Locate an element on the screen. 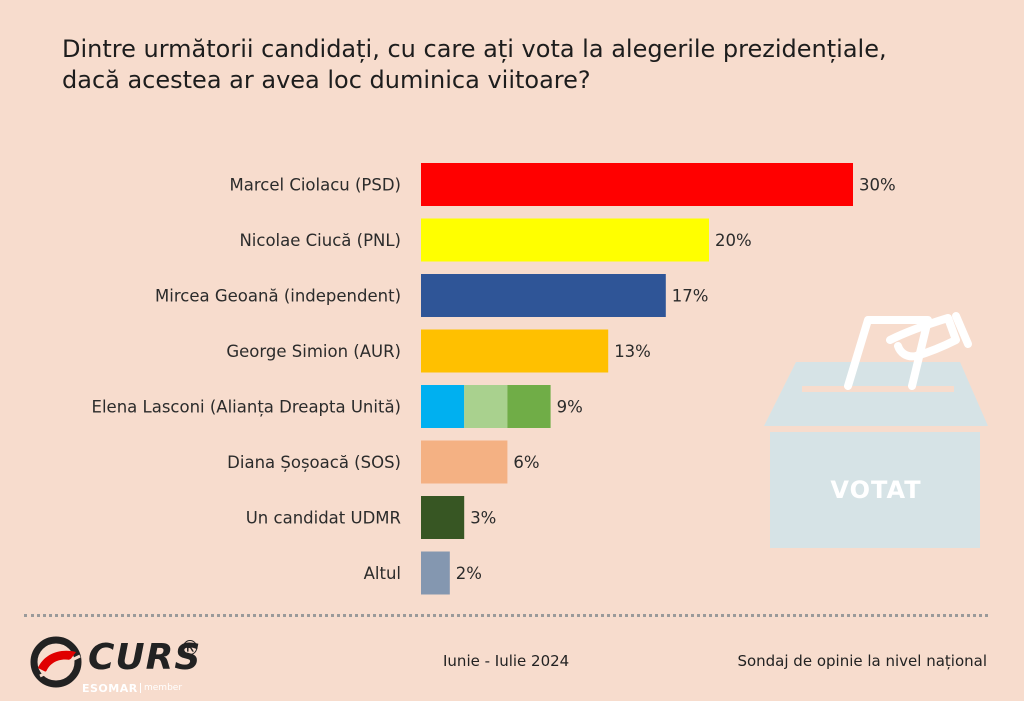  category-label: Marcel Ciolacu (PSD) is located at coordinates (316, 185).